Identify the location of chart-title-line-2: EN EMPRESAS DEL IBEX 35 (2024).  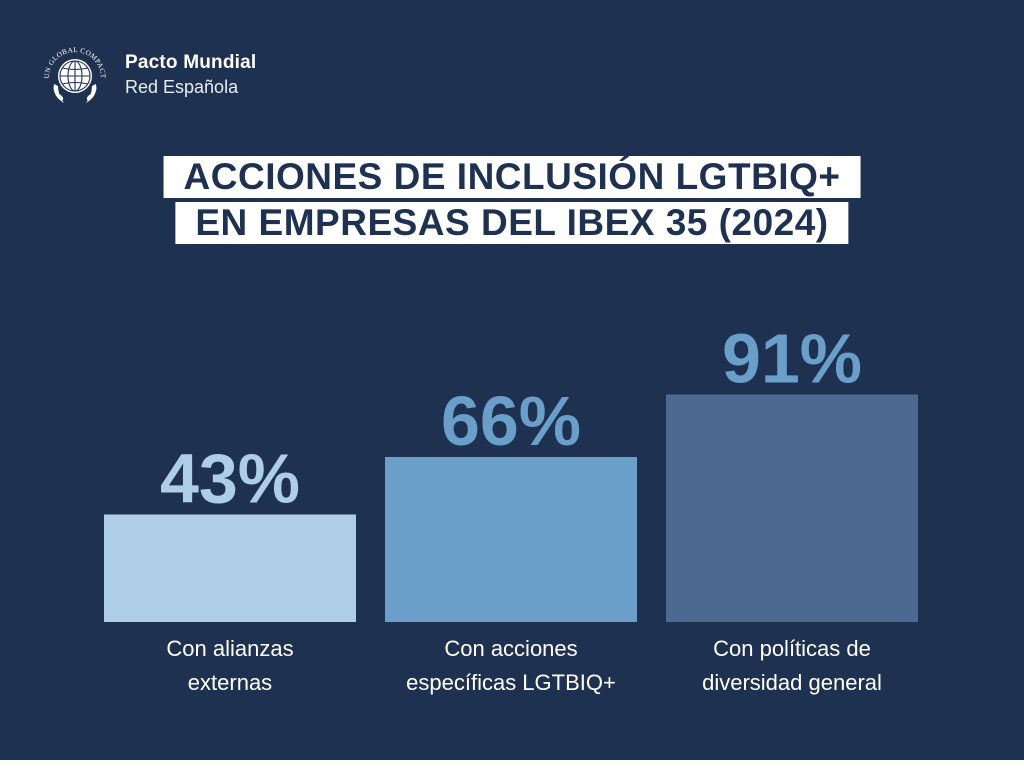
(512, 223).